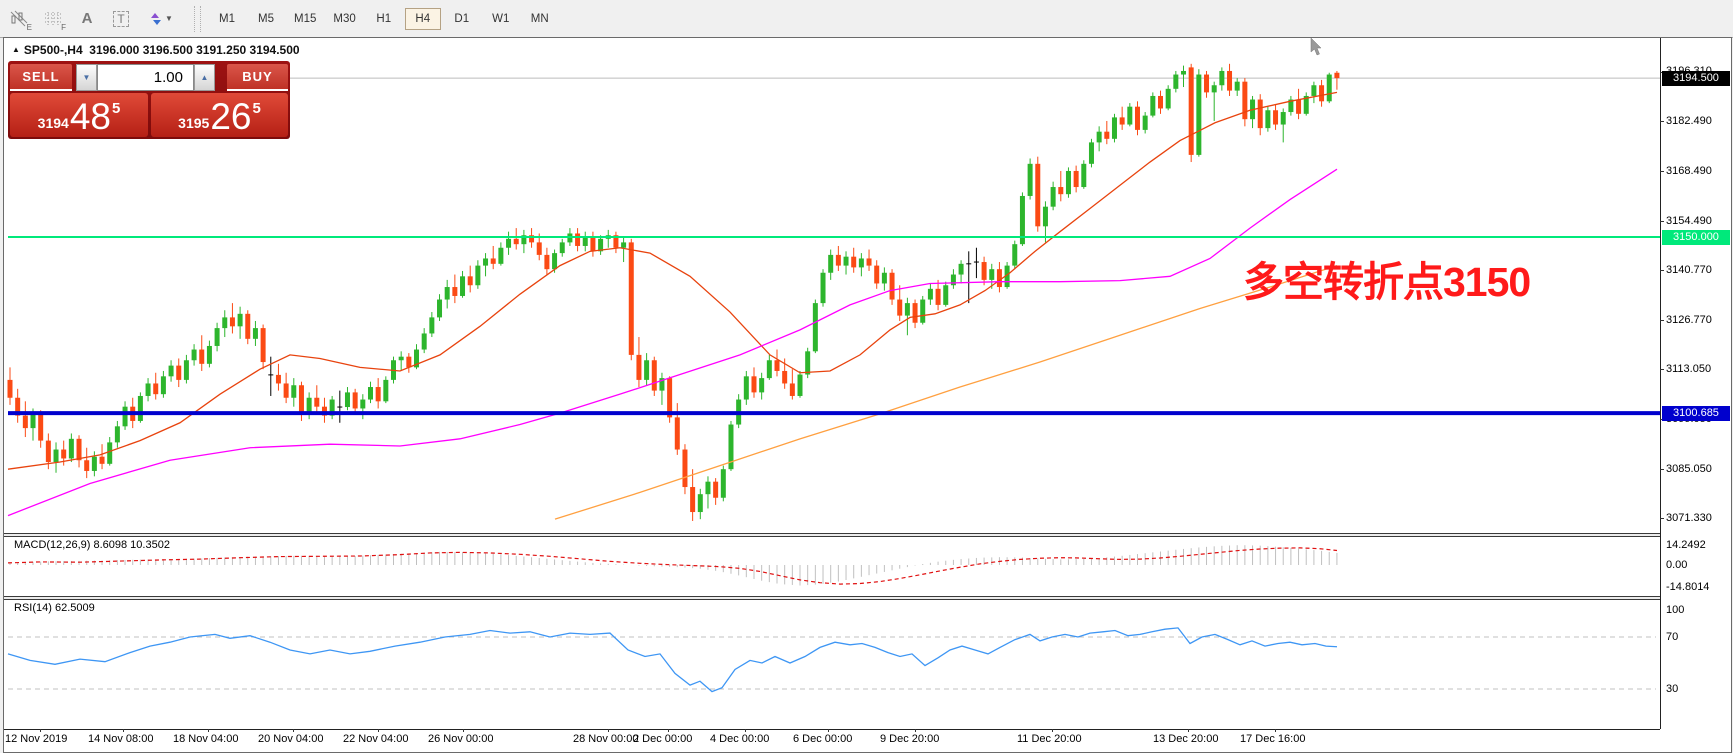  Describe the element at coordinates (53, 50) in the screenshot. I see `symbol-timeframe-label: SP500-,H4` at that location.